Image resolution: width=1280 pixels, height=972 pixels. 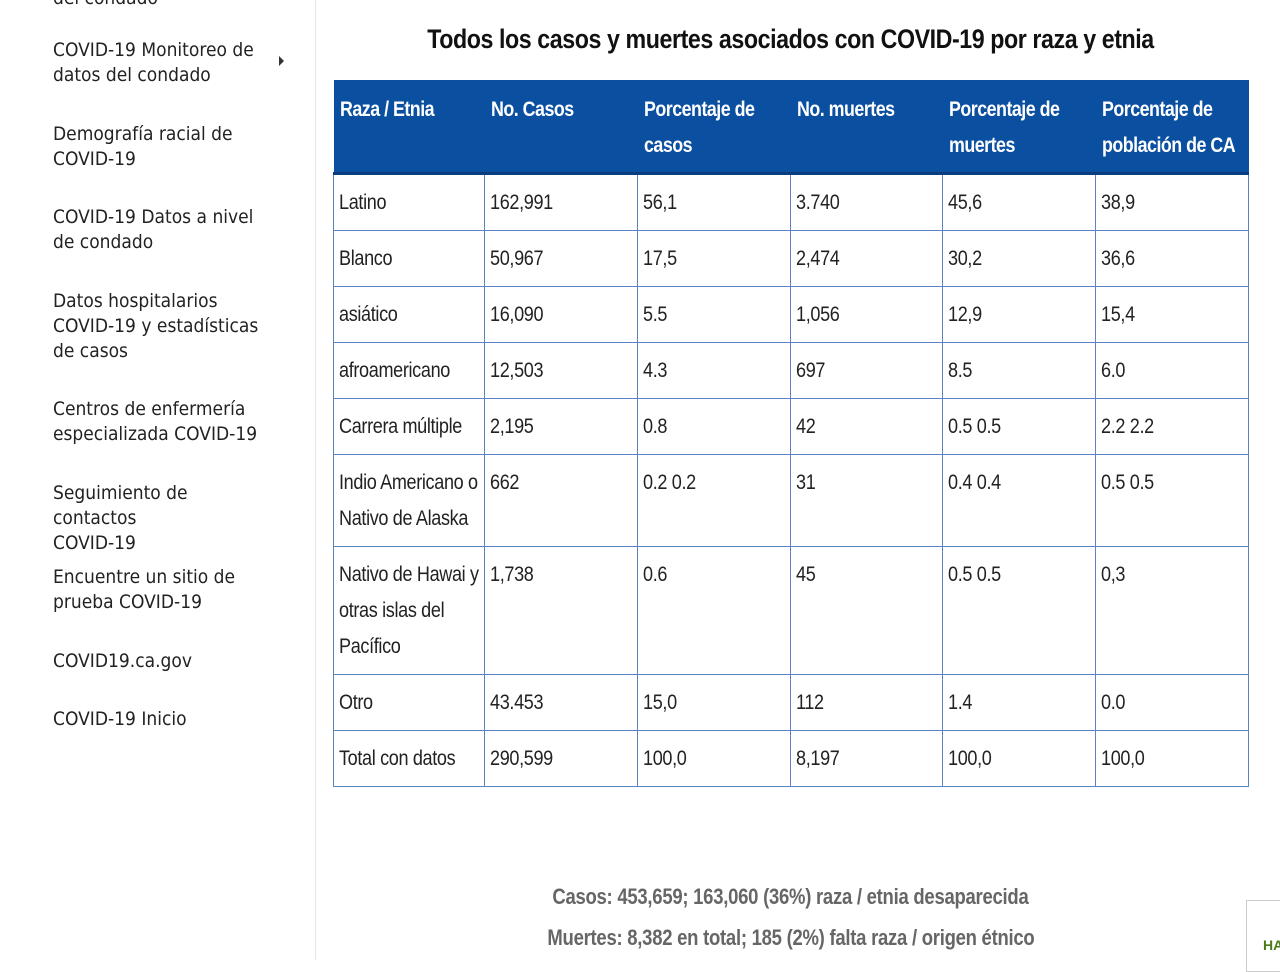 I want to click on data-cell: 0,3, so click(x=1172, y=610).